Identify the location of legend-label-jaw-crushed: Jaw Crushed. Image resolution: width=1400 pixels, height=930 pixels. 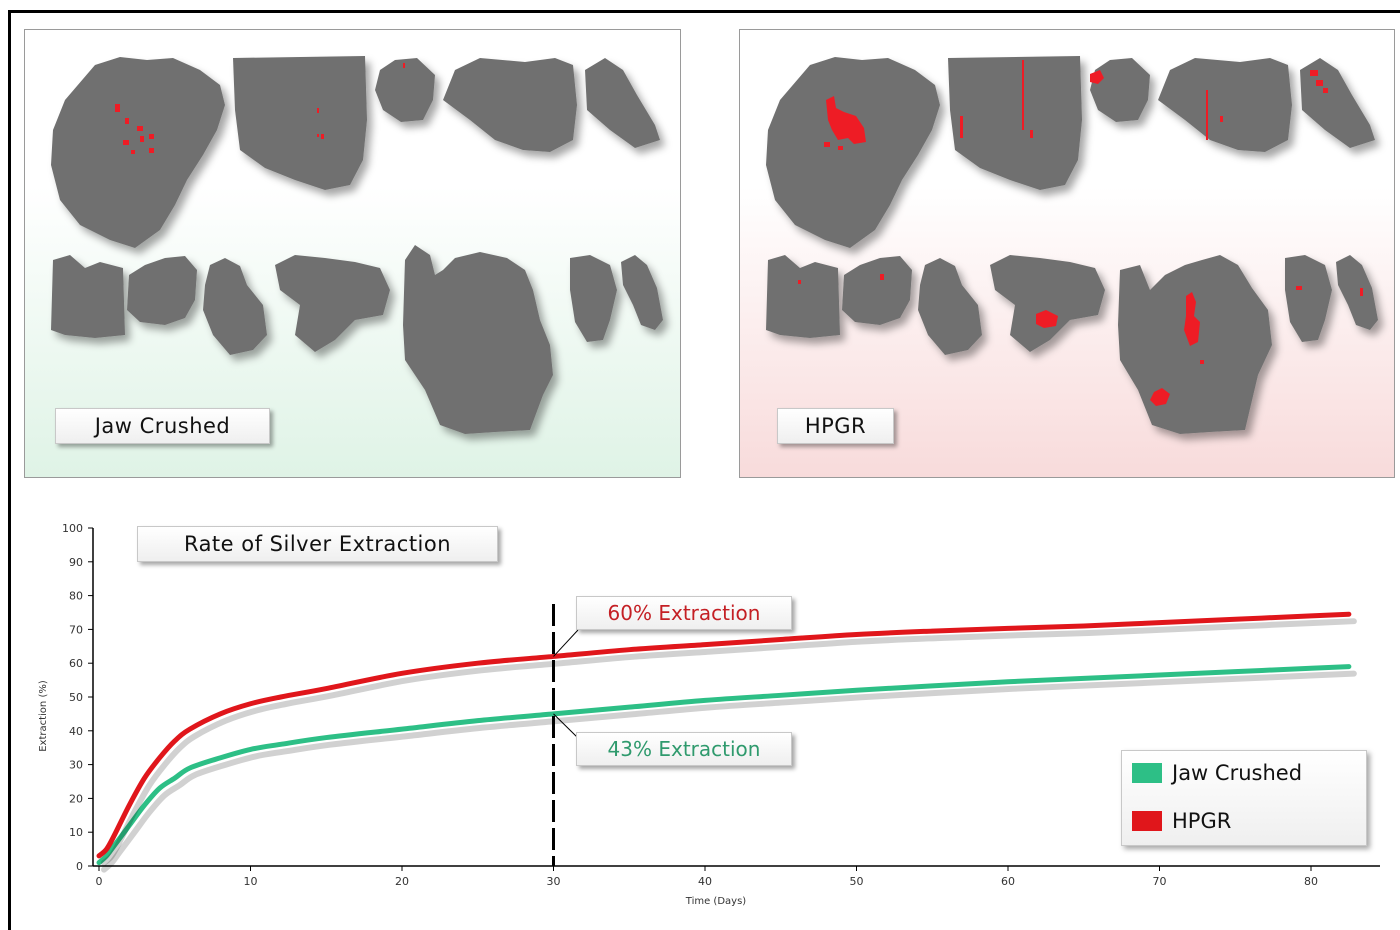
(1237, 773).